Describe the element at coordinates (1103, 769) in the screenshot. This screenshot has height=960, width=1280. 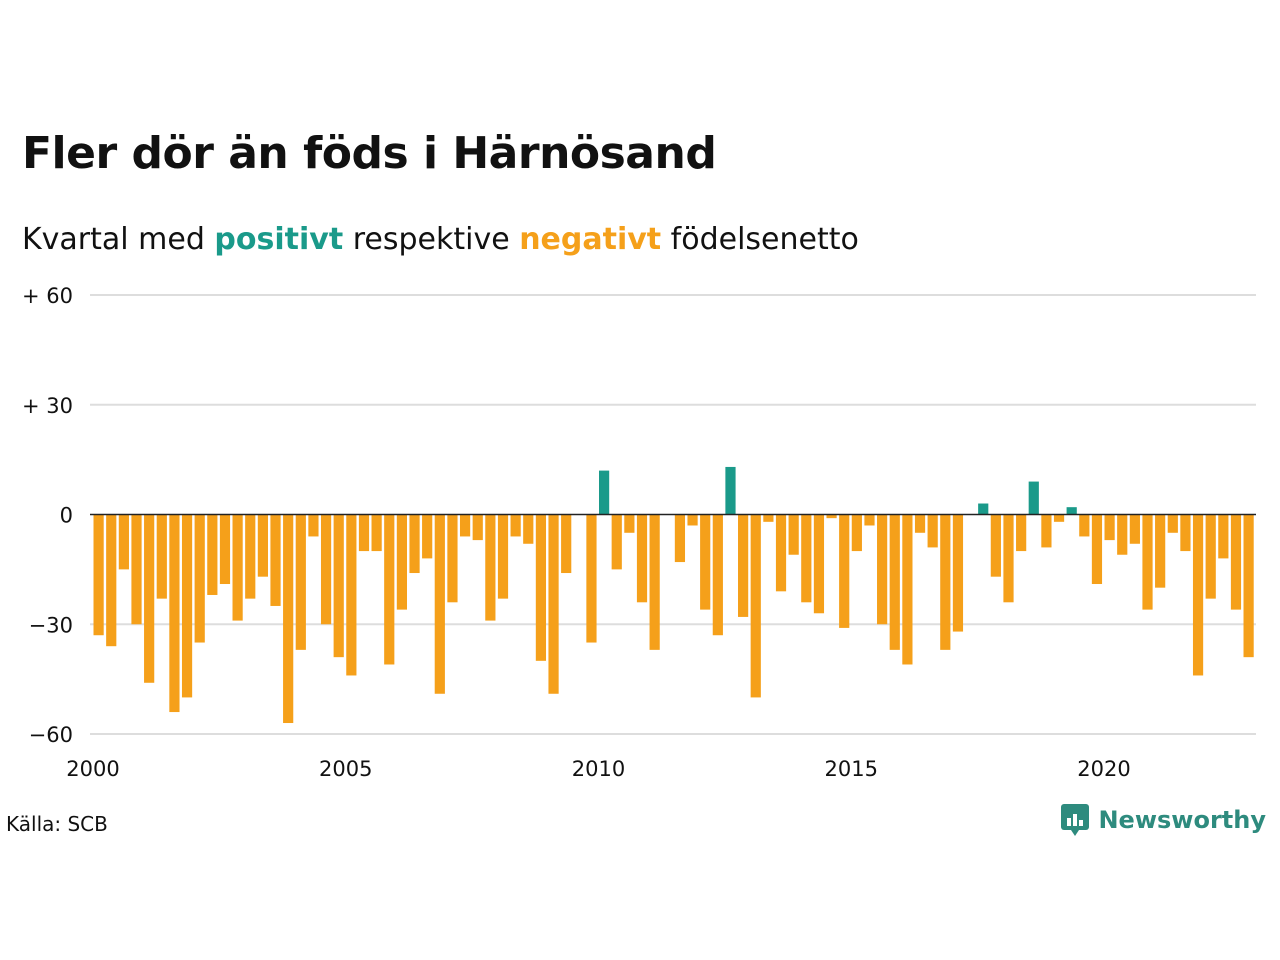
I see `x-tick-label: 2020` at that location.